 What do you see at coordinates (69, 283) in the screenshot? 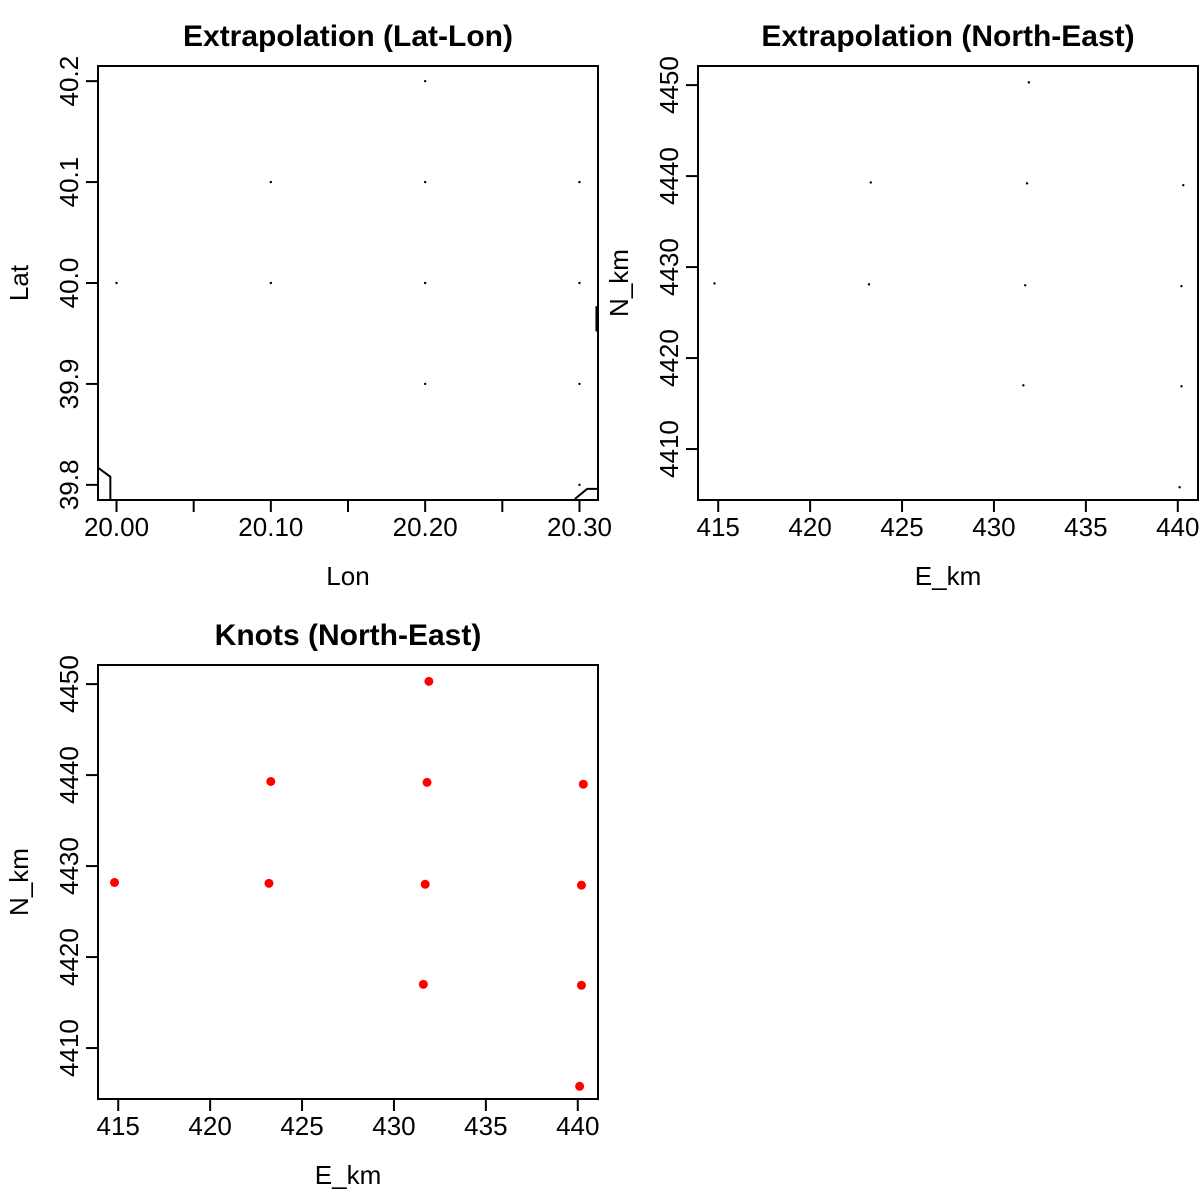
I see `y-tick-label: 40.0` at bounding box center [69, 283].